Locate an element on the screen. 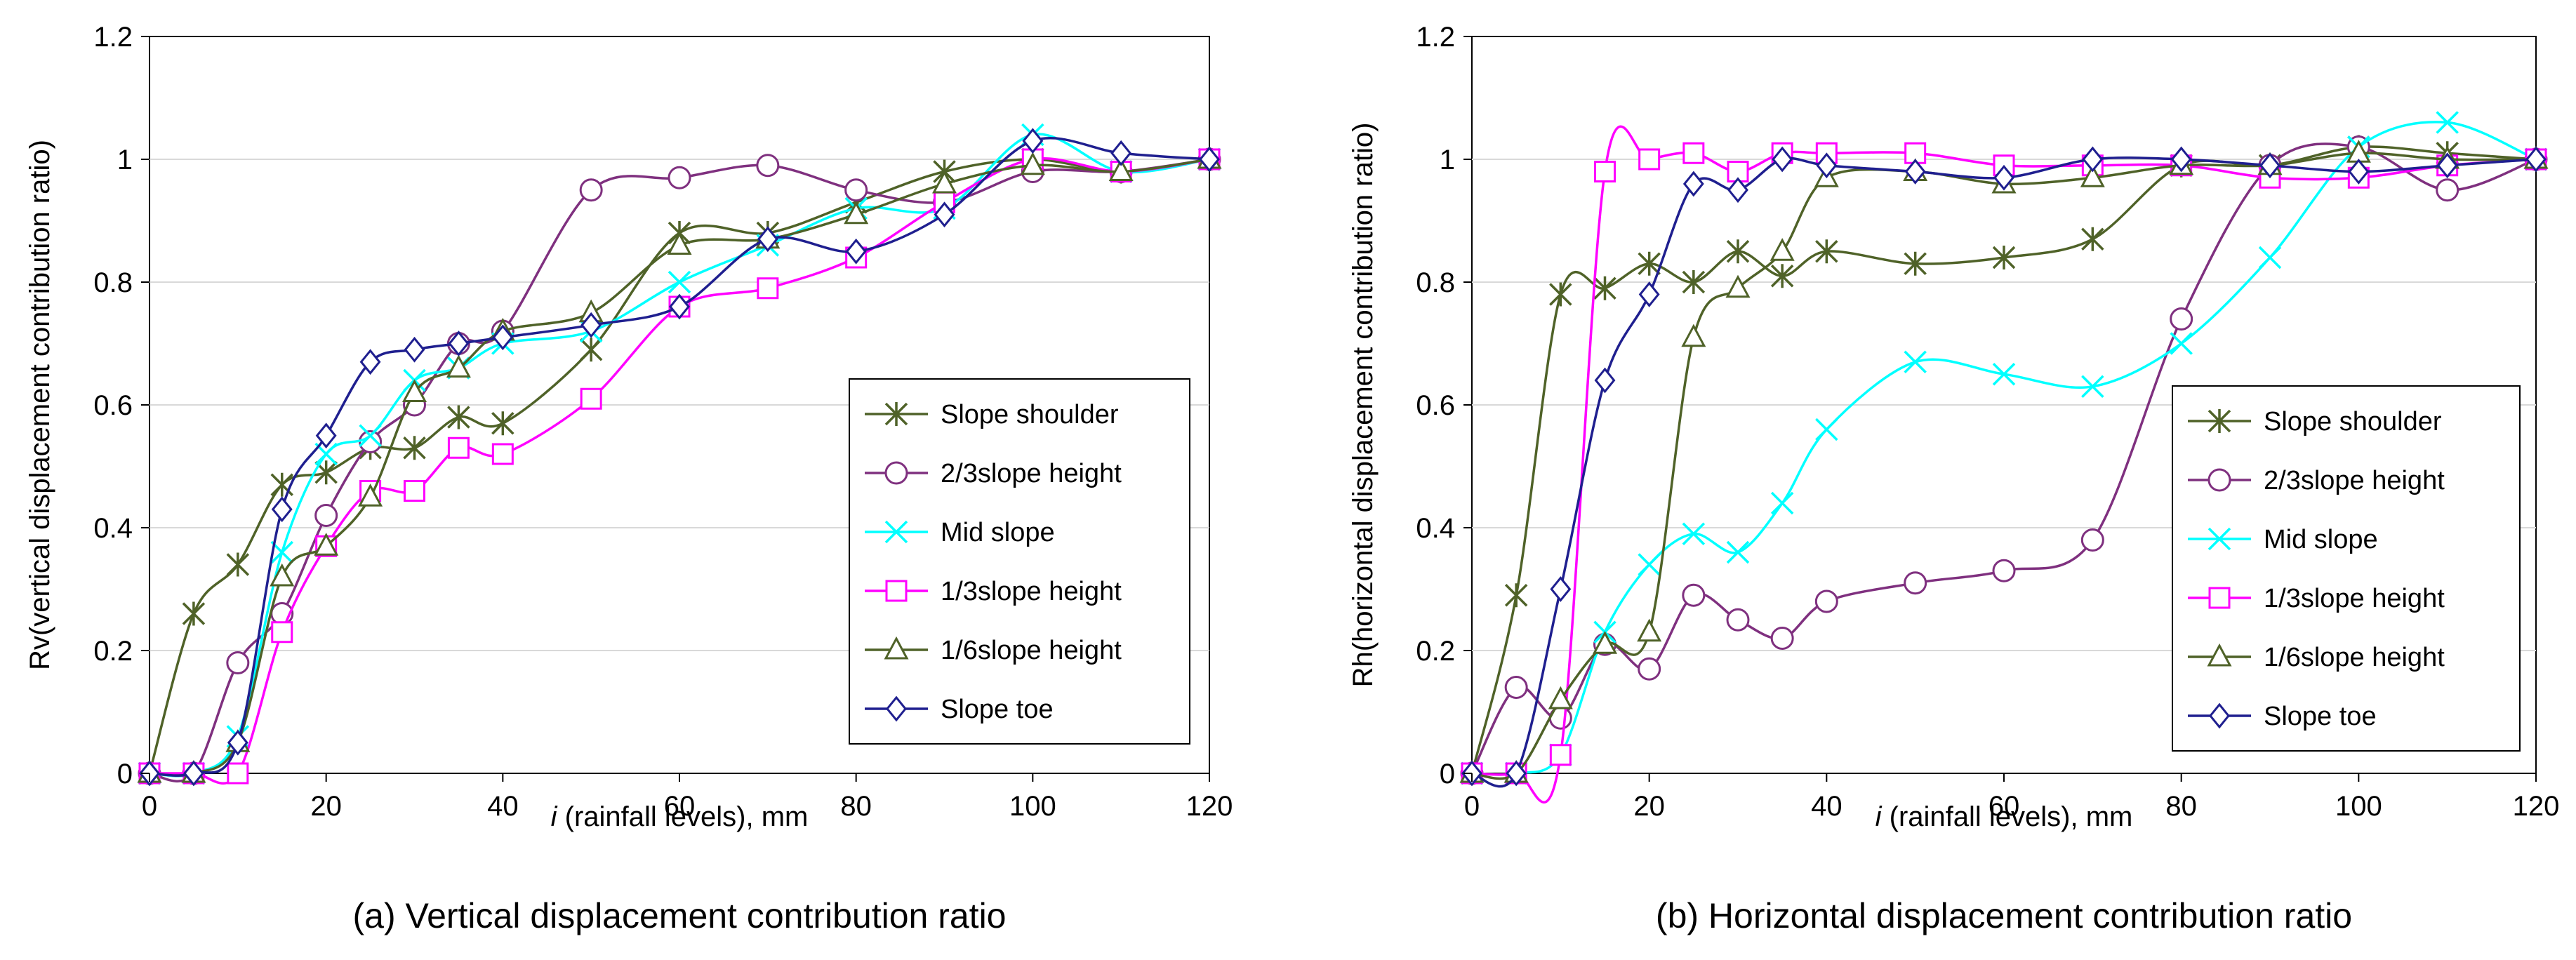 This screenshot has width=2576, height=960. y-tick-label-a-0: 0 is located at coordinates (125, 774).